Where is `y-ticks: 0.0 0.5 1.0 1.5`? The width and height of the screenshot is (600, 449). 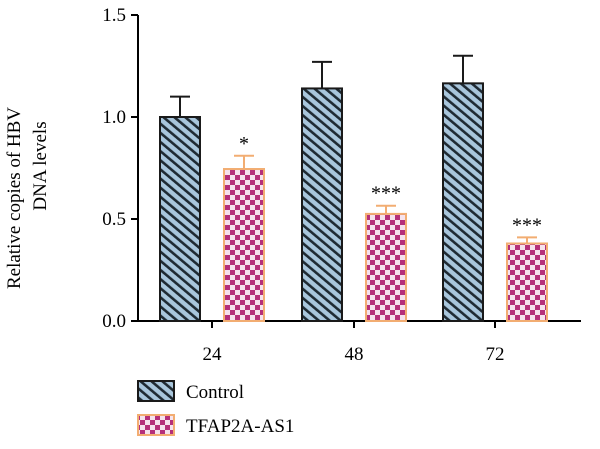 y-ticks: 0.0 0.5 1.0 1.5 is located at coordinates (120, 168).